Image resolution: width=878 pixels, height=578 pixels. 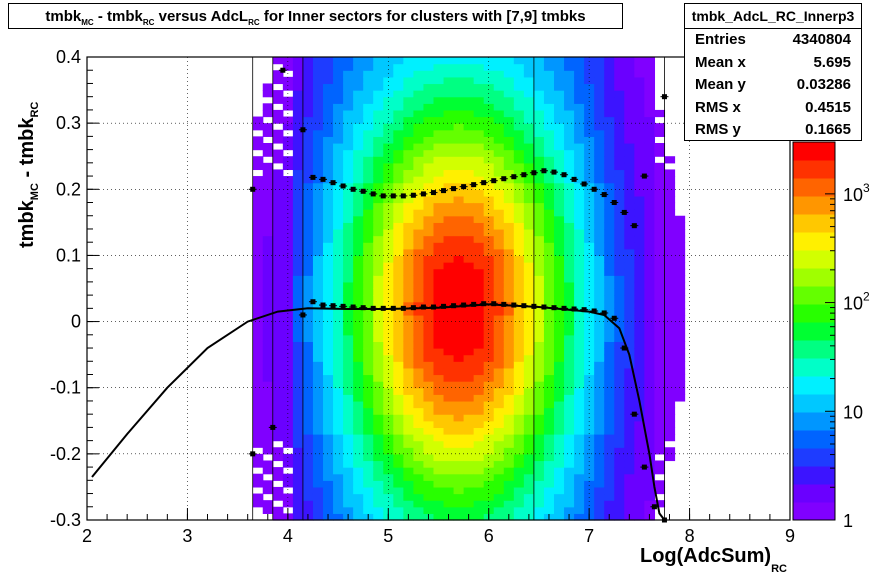 I want to click on z-tick-label: 103, so click(x=856, y=193).